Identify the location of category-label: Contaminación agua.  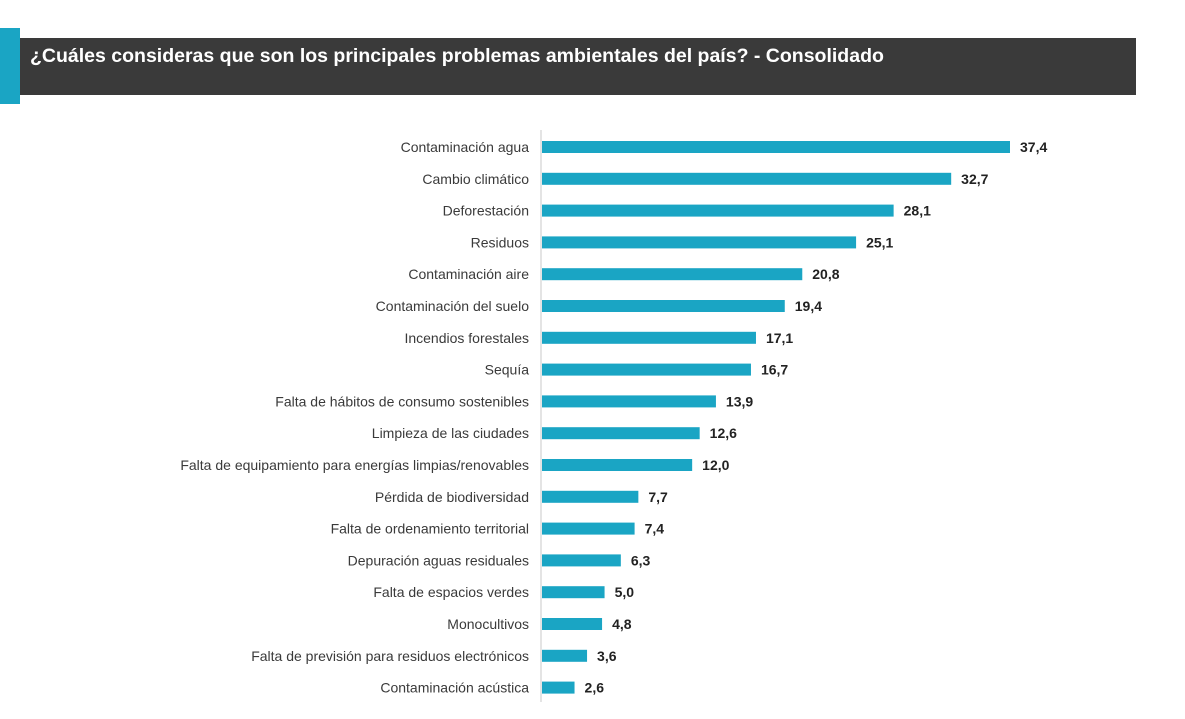
(465, 147).